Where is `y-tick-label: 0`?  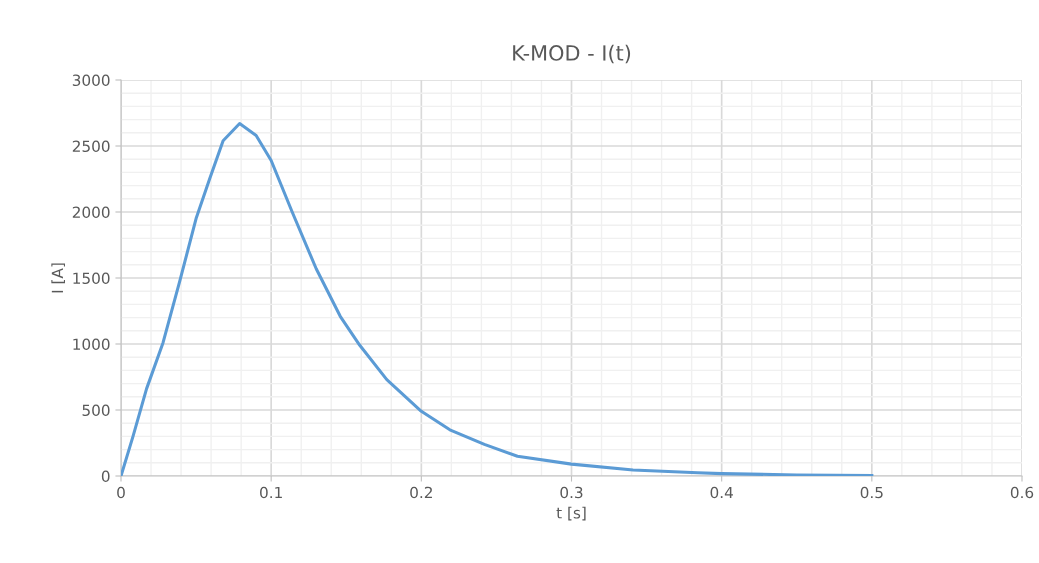
y-tick-label: 0 is located at coordinates (105, 476).